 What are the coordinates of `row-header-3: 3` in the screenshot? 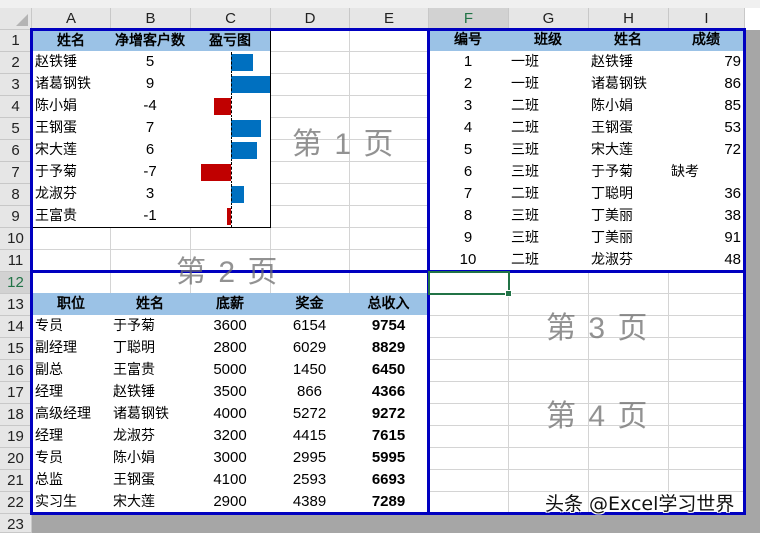 It's located at (16, 85).